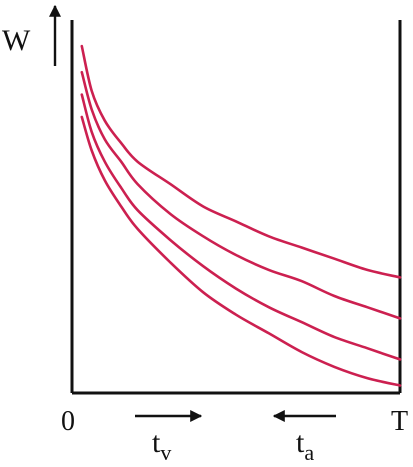 Image resolution: width=413 pixels, height=467 pixels. Describe the element at coordinates (165, 452) in the screenshot. I see `tv-subscript: v` at that location.